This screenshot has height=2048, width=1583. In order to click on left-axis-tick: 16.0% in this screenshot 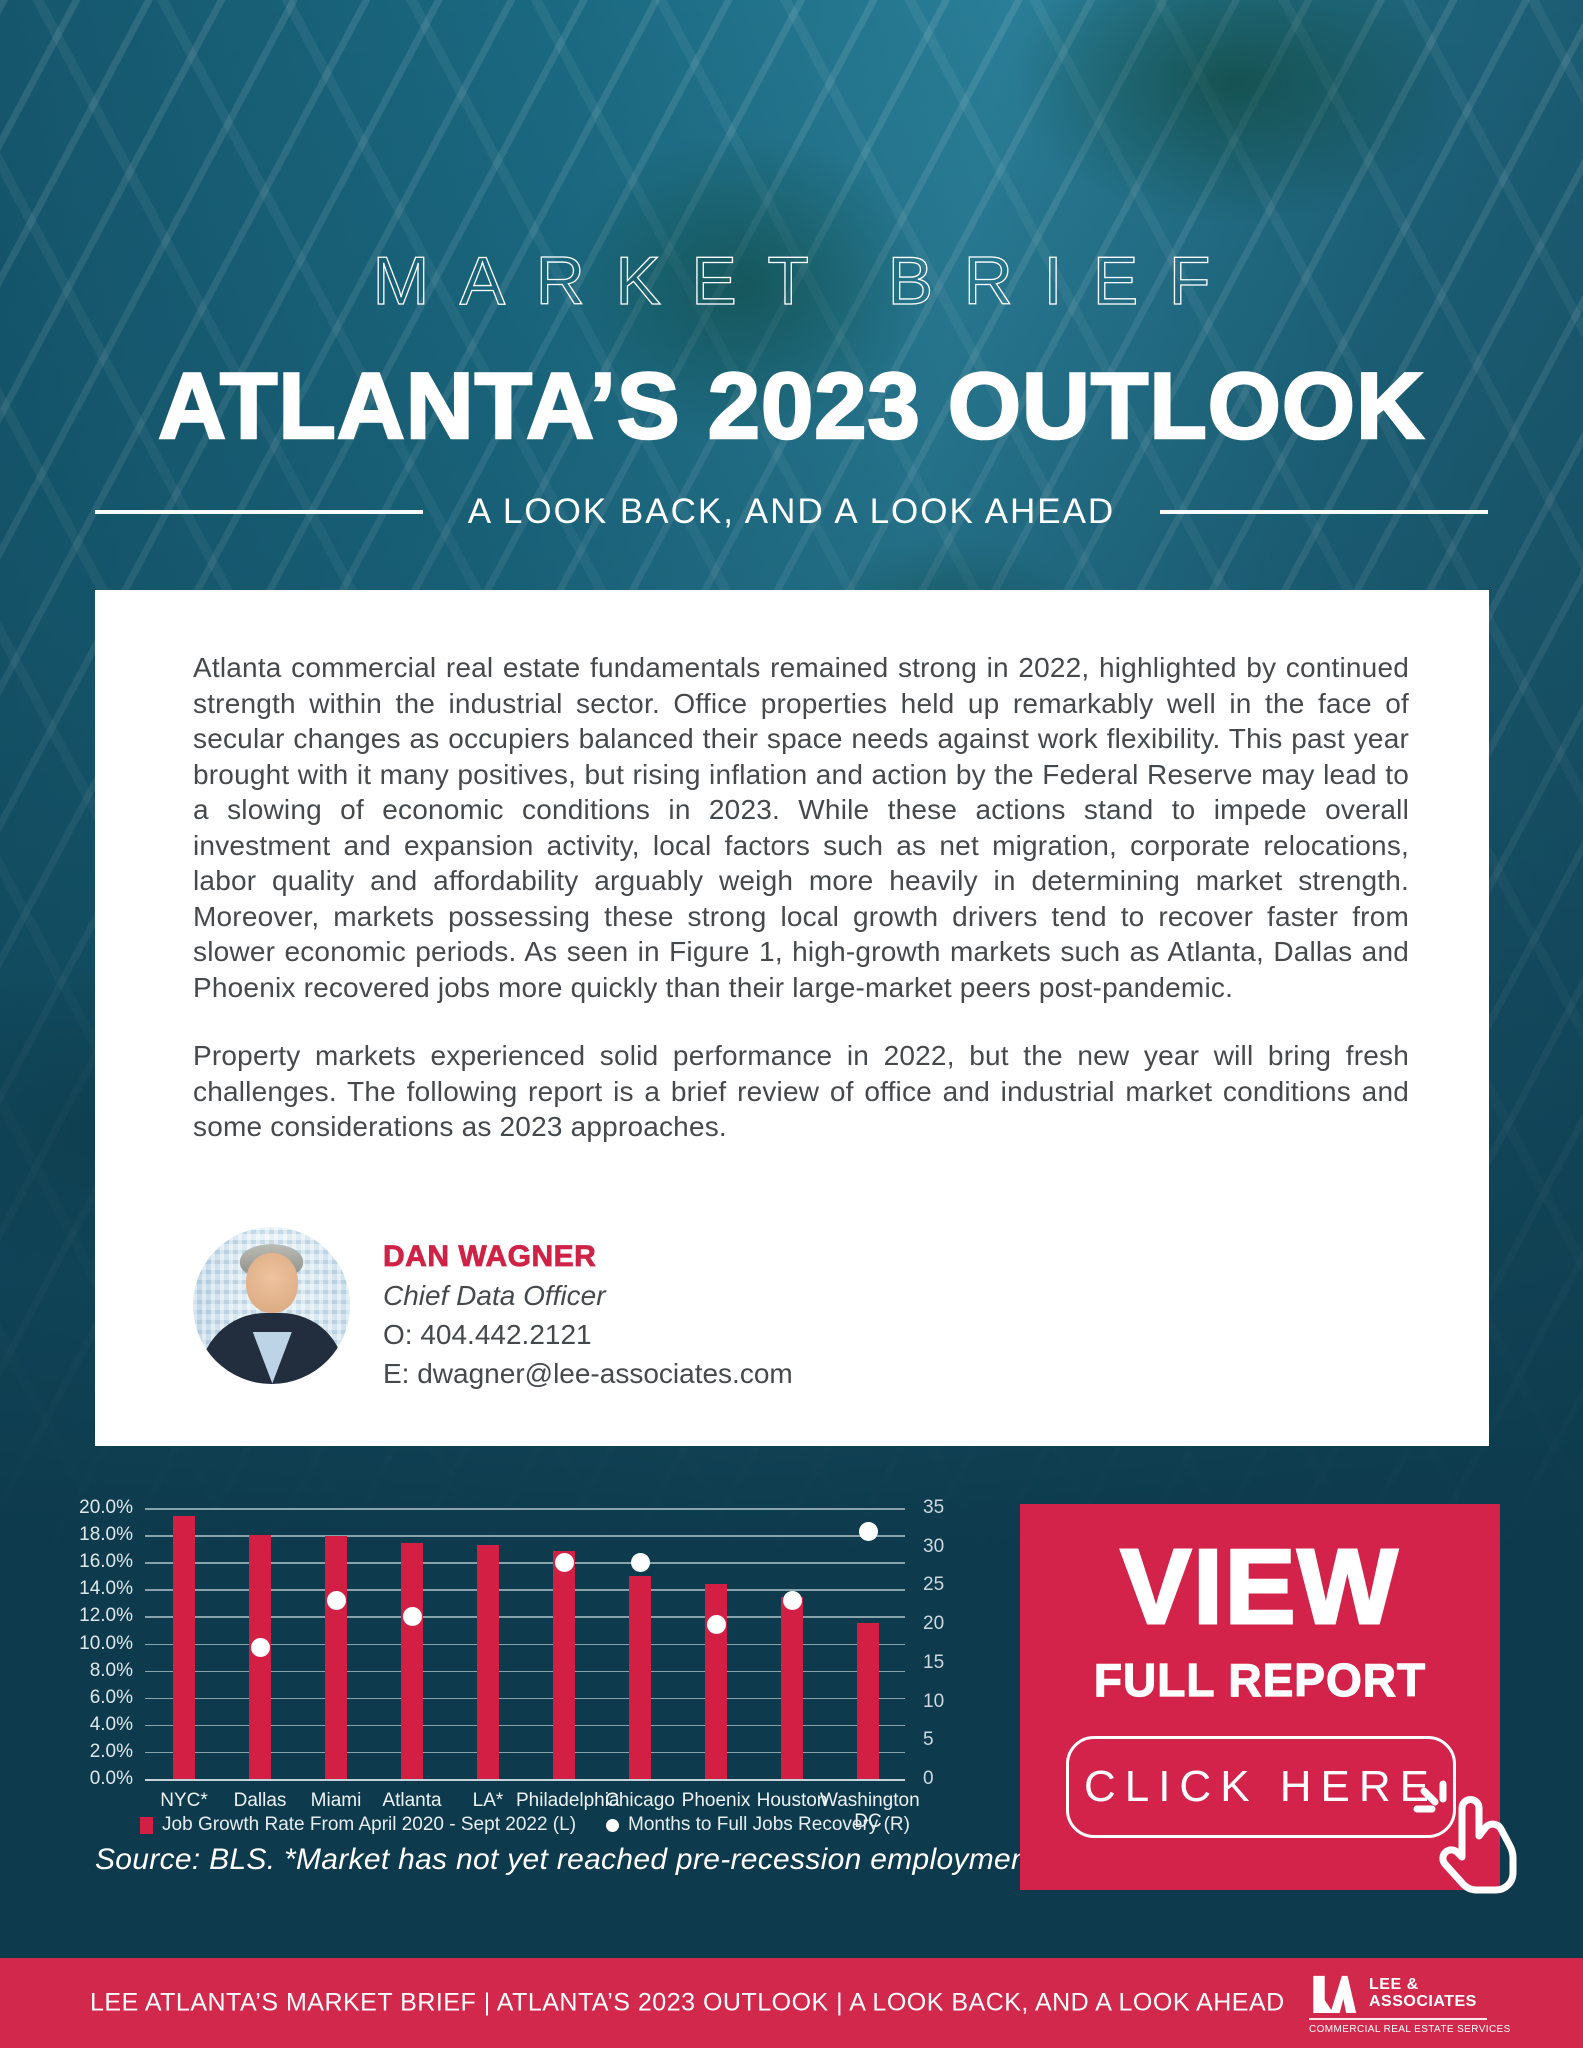, I will do `click(106, 1562)`.